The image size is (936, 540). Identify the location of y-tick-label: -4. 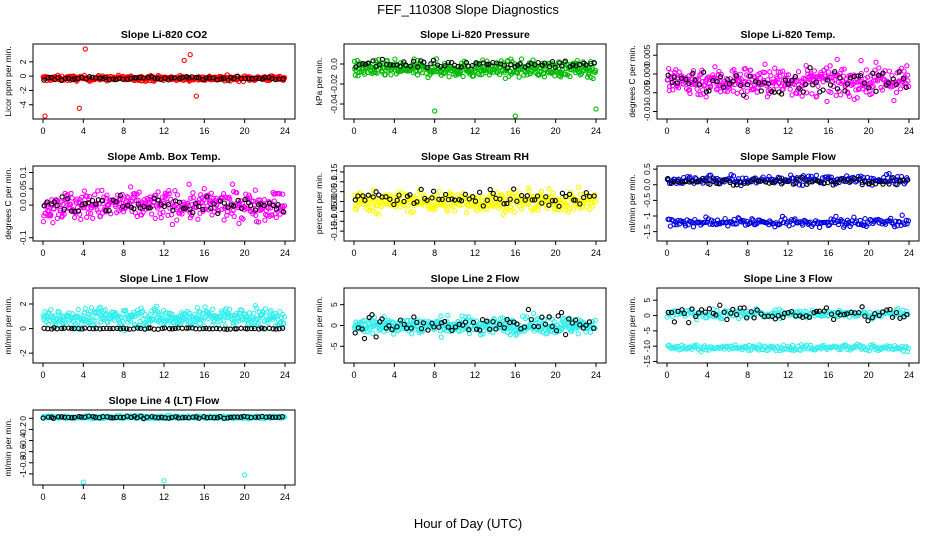
(23, 105).